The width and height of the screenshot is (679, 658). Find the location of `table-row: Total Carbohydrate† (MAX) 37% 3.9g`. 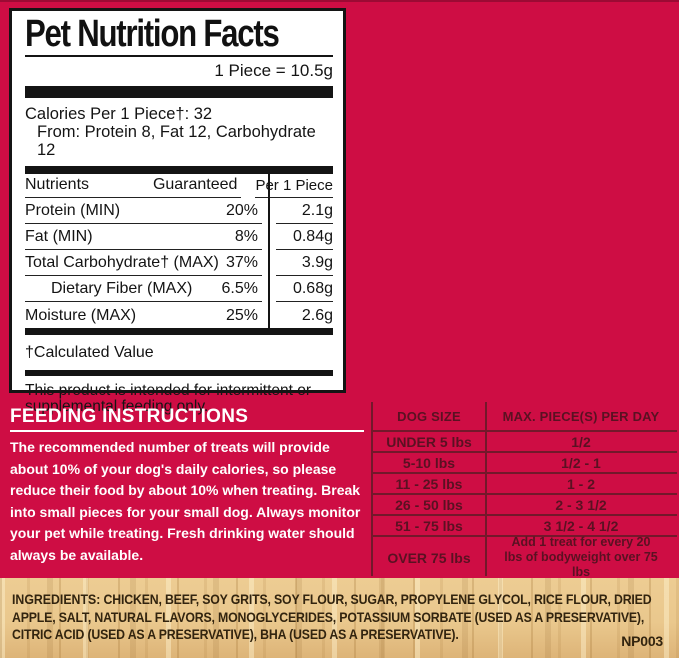

table-row: Total Carbohydrate† (MAX) 37% 3.9g is located at coordinates (179, 263).